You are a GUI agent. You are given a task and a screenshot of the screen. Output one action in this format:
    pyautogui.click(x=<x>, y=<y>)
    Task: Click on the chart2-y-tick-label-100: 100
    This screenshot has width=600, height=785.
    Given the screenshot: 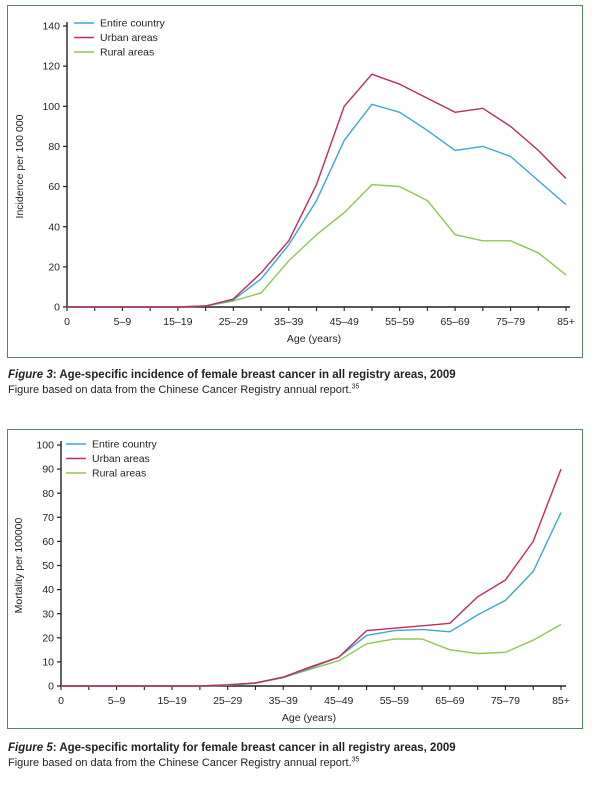 What is the action you would take?
    pyautogui.click(x=45, y=446)
    